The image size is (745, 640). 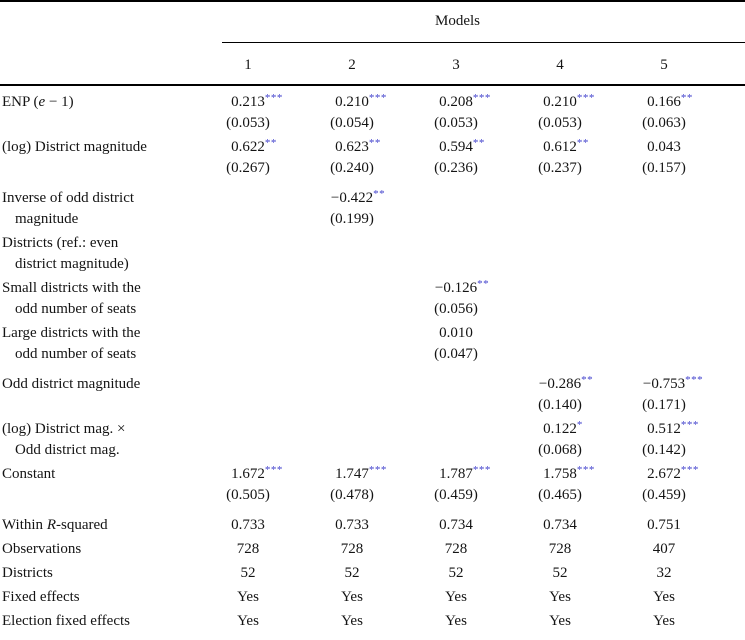 What do you see at coordinates (372, 22) in the screenshot?
I see `models-group-row: Models` at bounding box center [372, 22].